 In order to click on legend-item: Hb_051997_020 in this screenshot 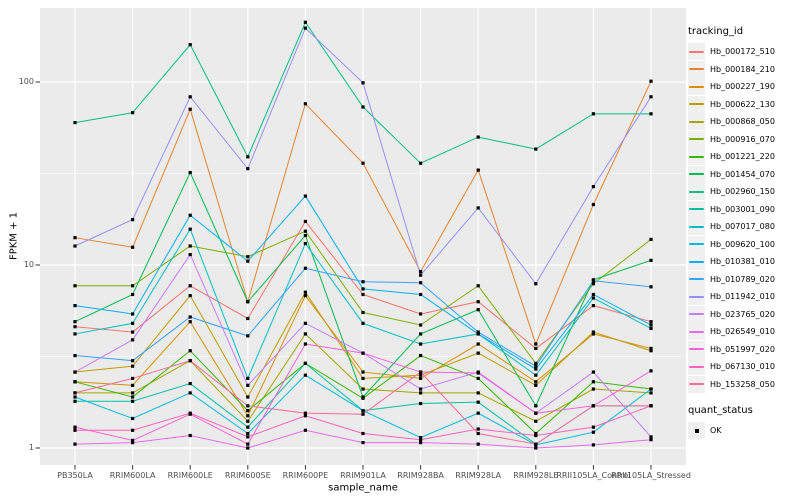, I will do `click(744, 349)`.